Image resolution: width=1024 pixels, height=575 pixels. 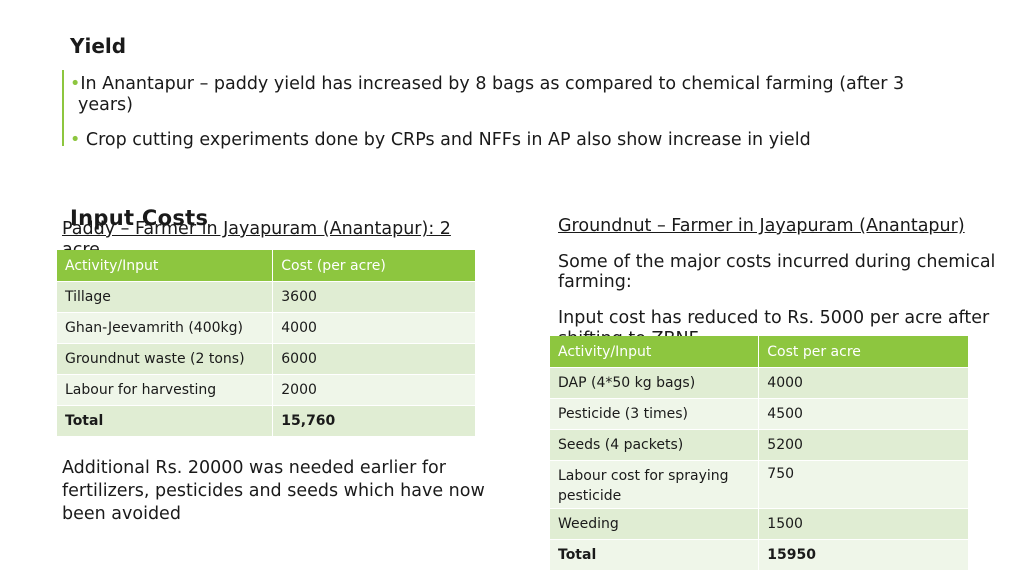 I want to click on paddy-heading-text: Paddy – Farmer in Jayapuram (Anantapur), so click(x=245, y=229).